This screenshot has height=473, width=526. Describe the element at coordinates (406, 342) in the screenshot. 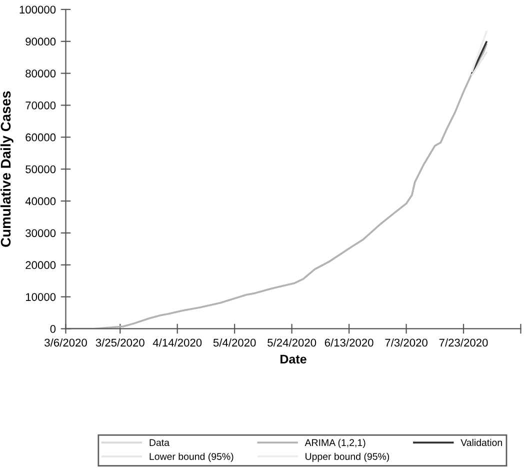

I see `x-tick-label: 7/3/2020` at that location.